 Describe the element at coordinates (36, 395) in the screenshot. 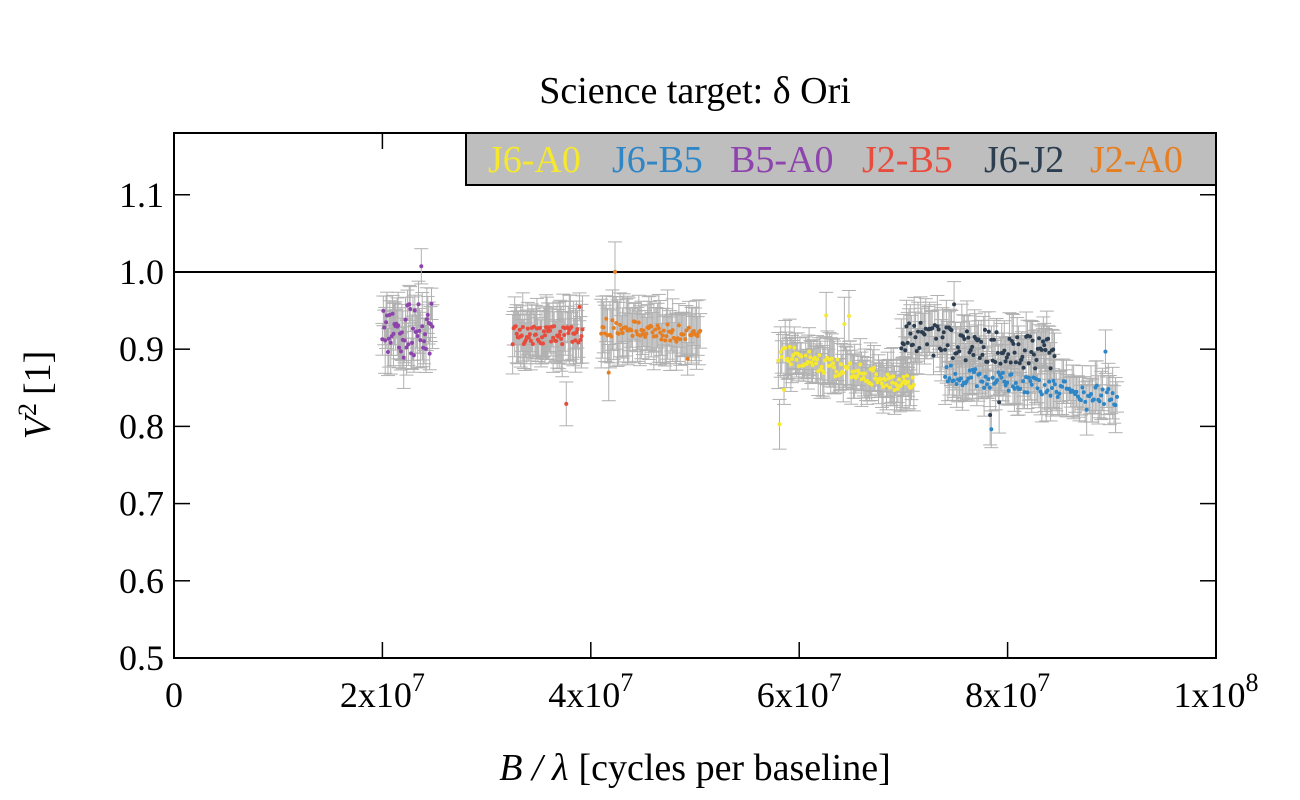

I see `y-axis-label: V2 [1]` at that location.